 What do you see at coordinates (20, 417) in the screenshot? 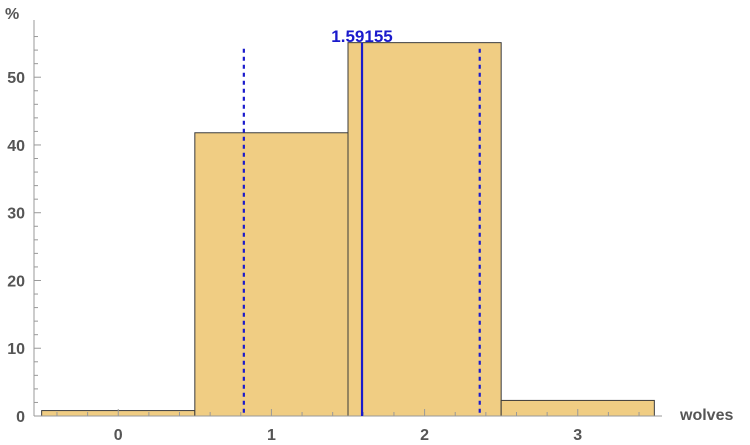
I see `y-tick-label: 0` at bounding box center [20, 417].